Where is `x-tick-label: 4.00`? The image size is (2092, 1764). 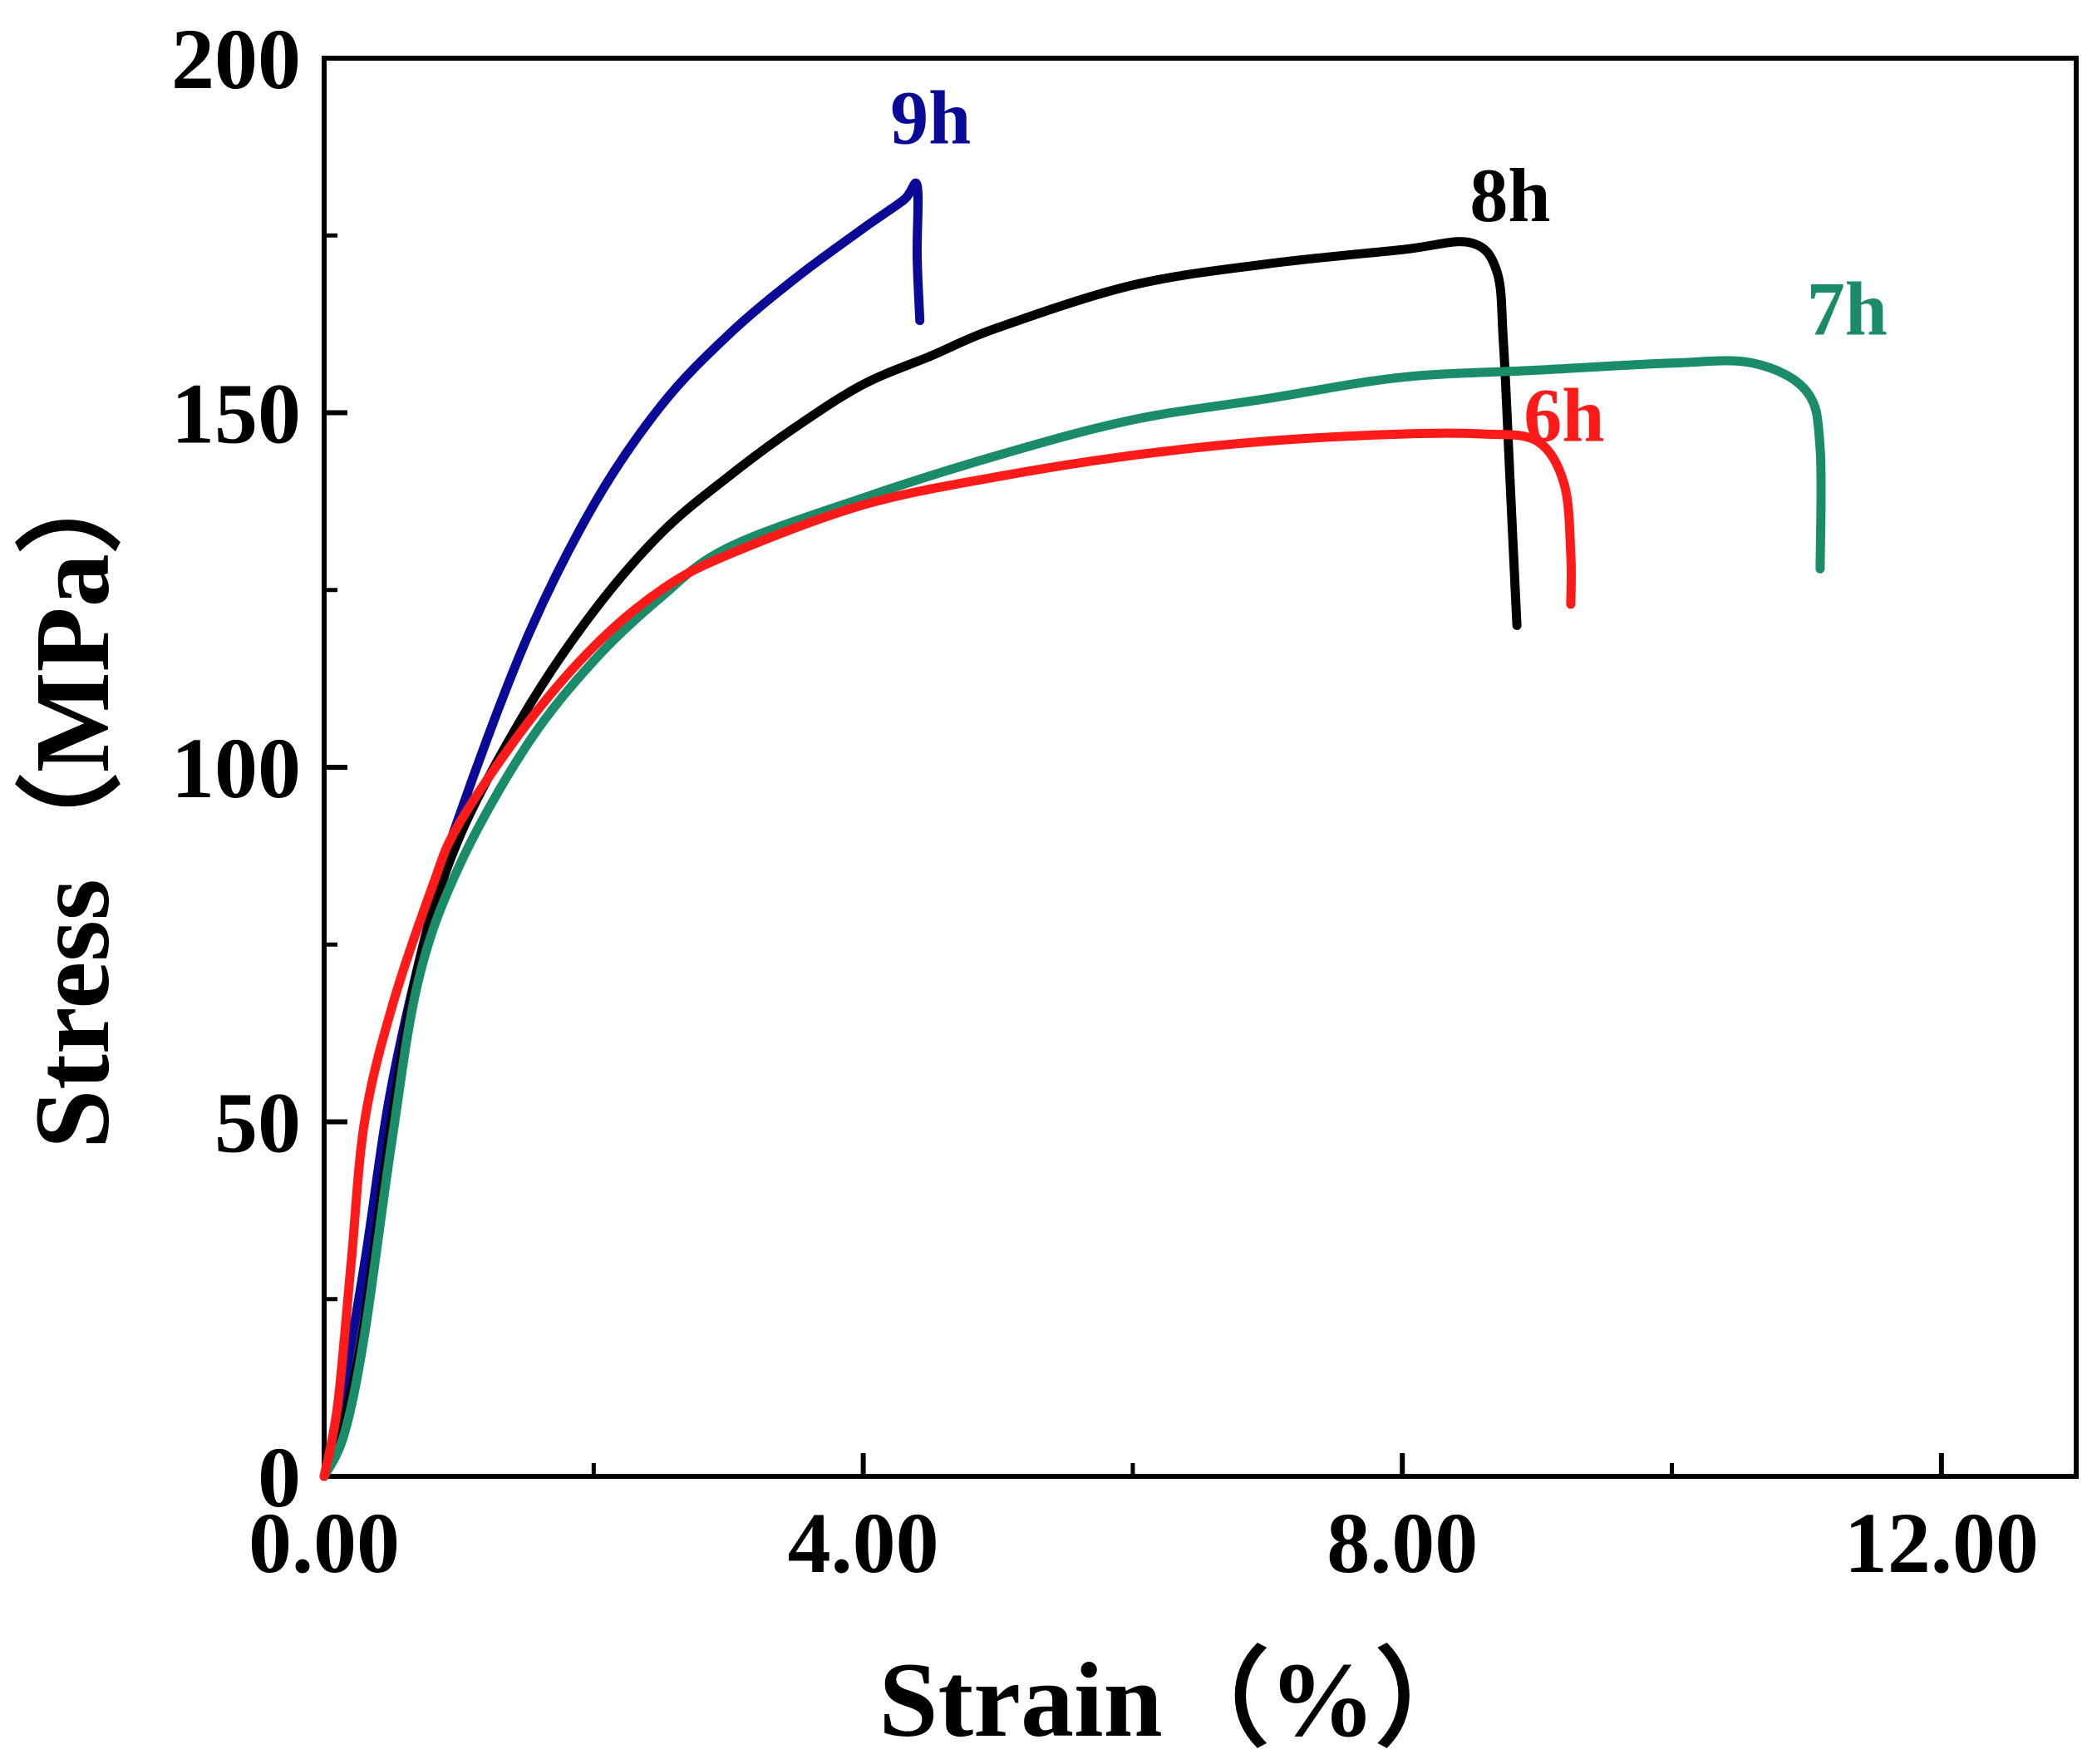
x-tick-label: 4.00 is located at coordinates (863, 1543).